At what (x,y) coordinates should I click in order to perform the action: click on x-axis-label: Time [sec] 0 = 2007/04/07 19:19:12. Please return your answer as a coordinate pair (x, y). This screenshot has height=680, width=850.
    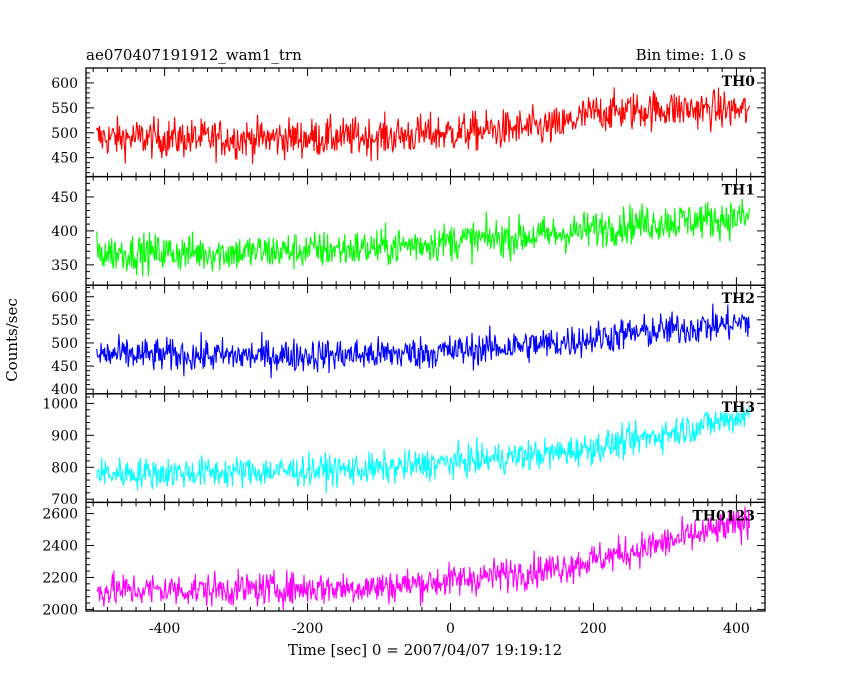
    Looking at the image, I should click on (425, 650).